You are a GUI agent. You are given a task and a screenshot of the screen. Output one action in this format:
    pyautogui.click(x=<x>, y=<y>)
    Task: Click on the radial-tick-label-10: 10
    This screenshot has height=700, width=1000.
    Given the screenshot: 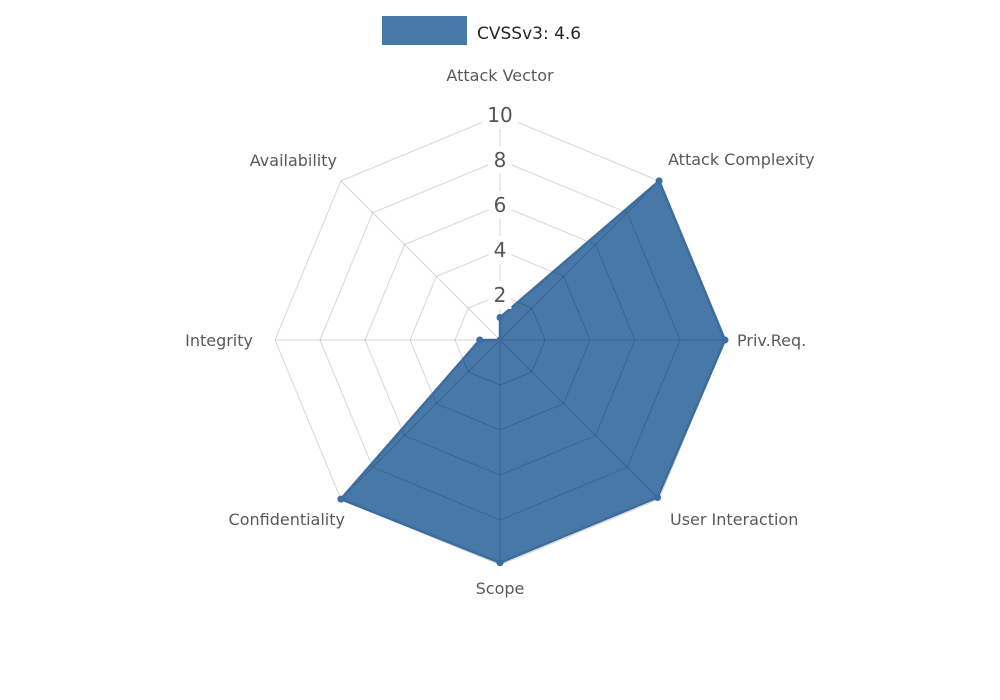 What is the action you would take?
    pyautogui.click(x=499, y=115)
    